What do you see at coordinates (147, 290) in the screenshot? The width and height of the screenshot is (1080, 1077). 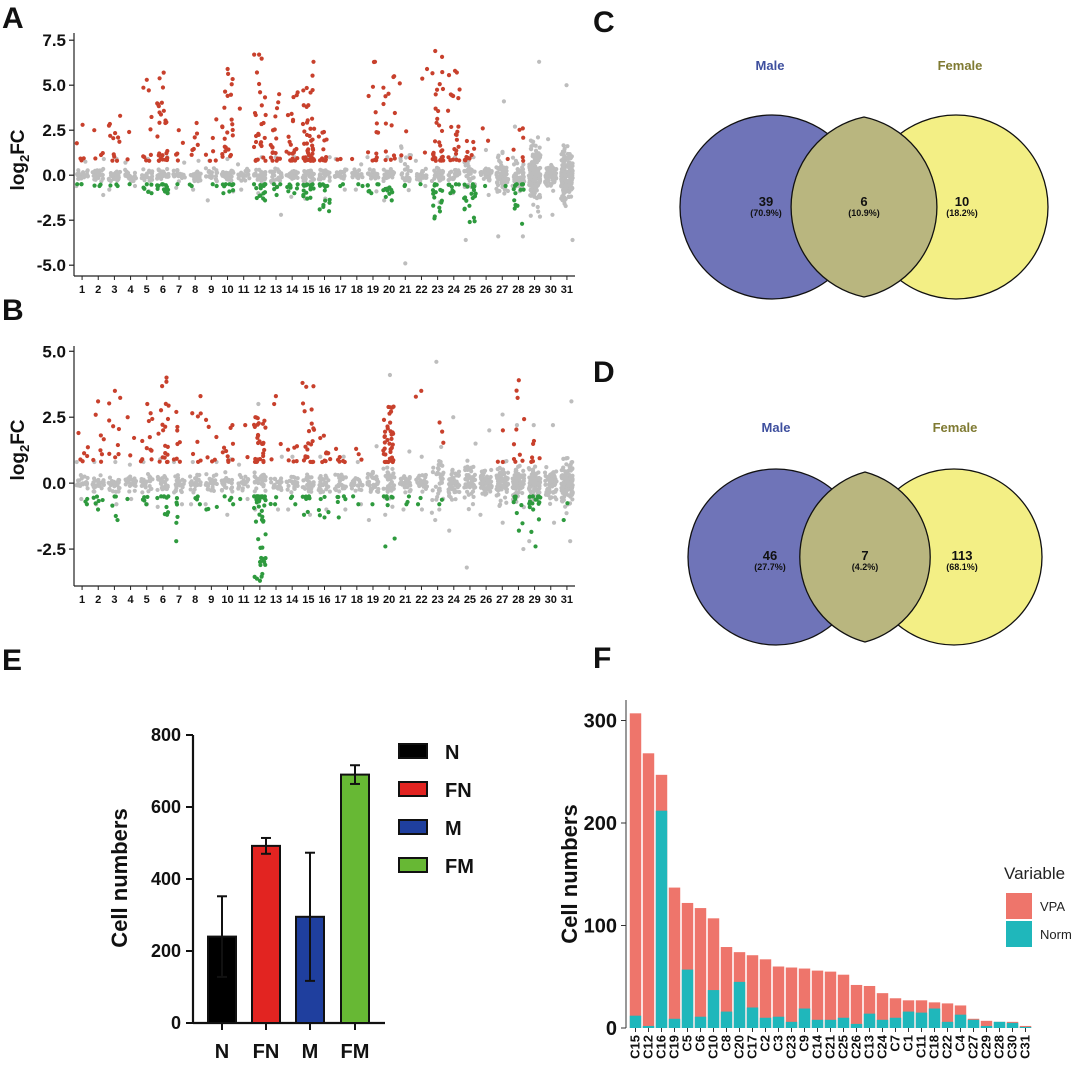 I see `x-tick-label: 5` at bounding box center [147, 290].